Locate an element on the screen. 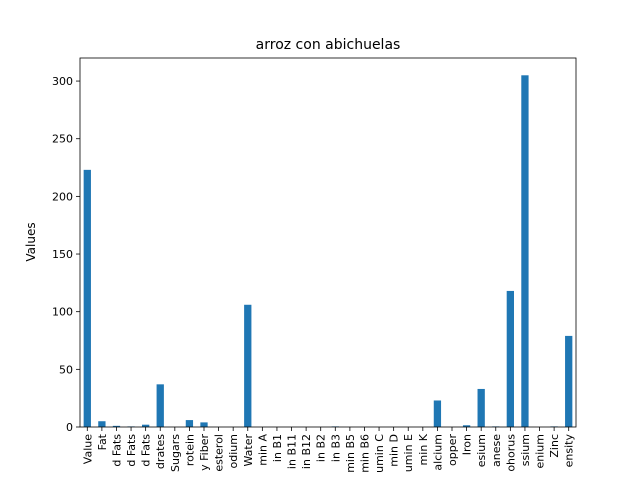 This screenshot has width=640, height=480. x-tick-label-26: Iron is located at coordinates (467, 444).